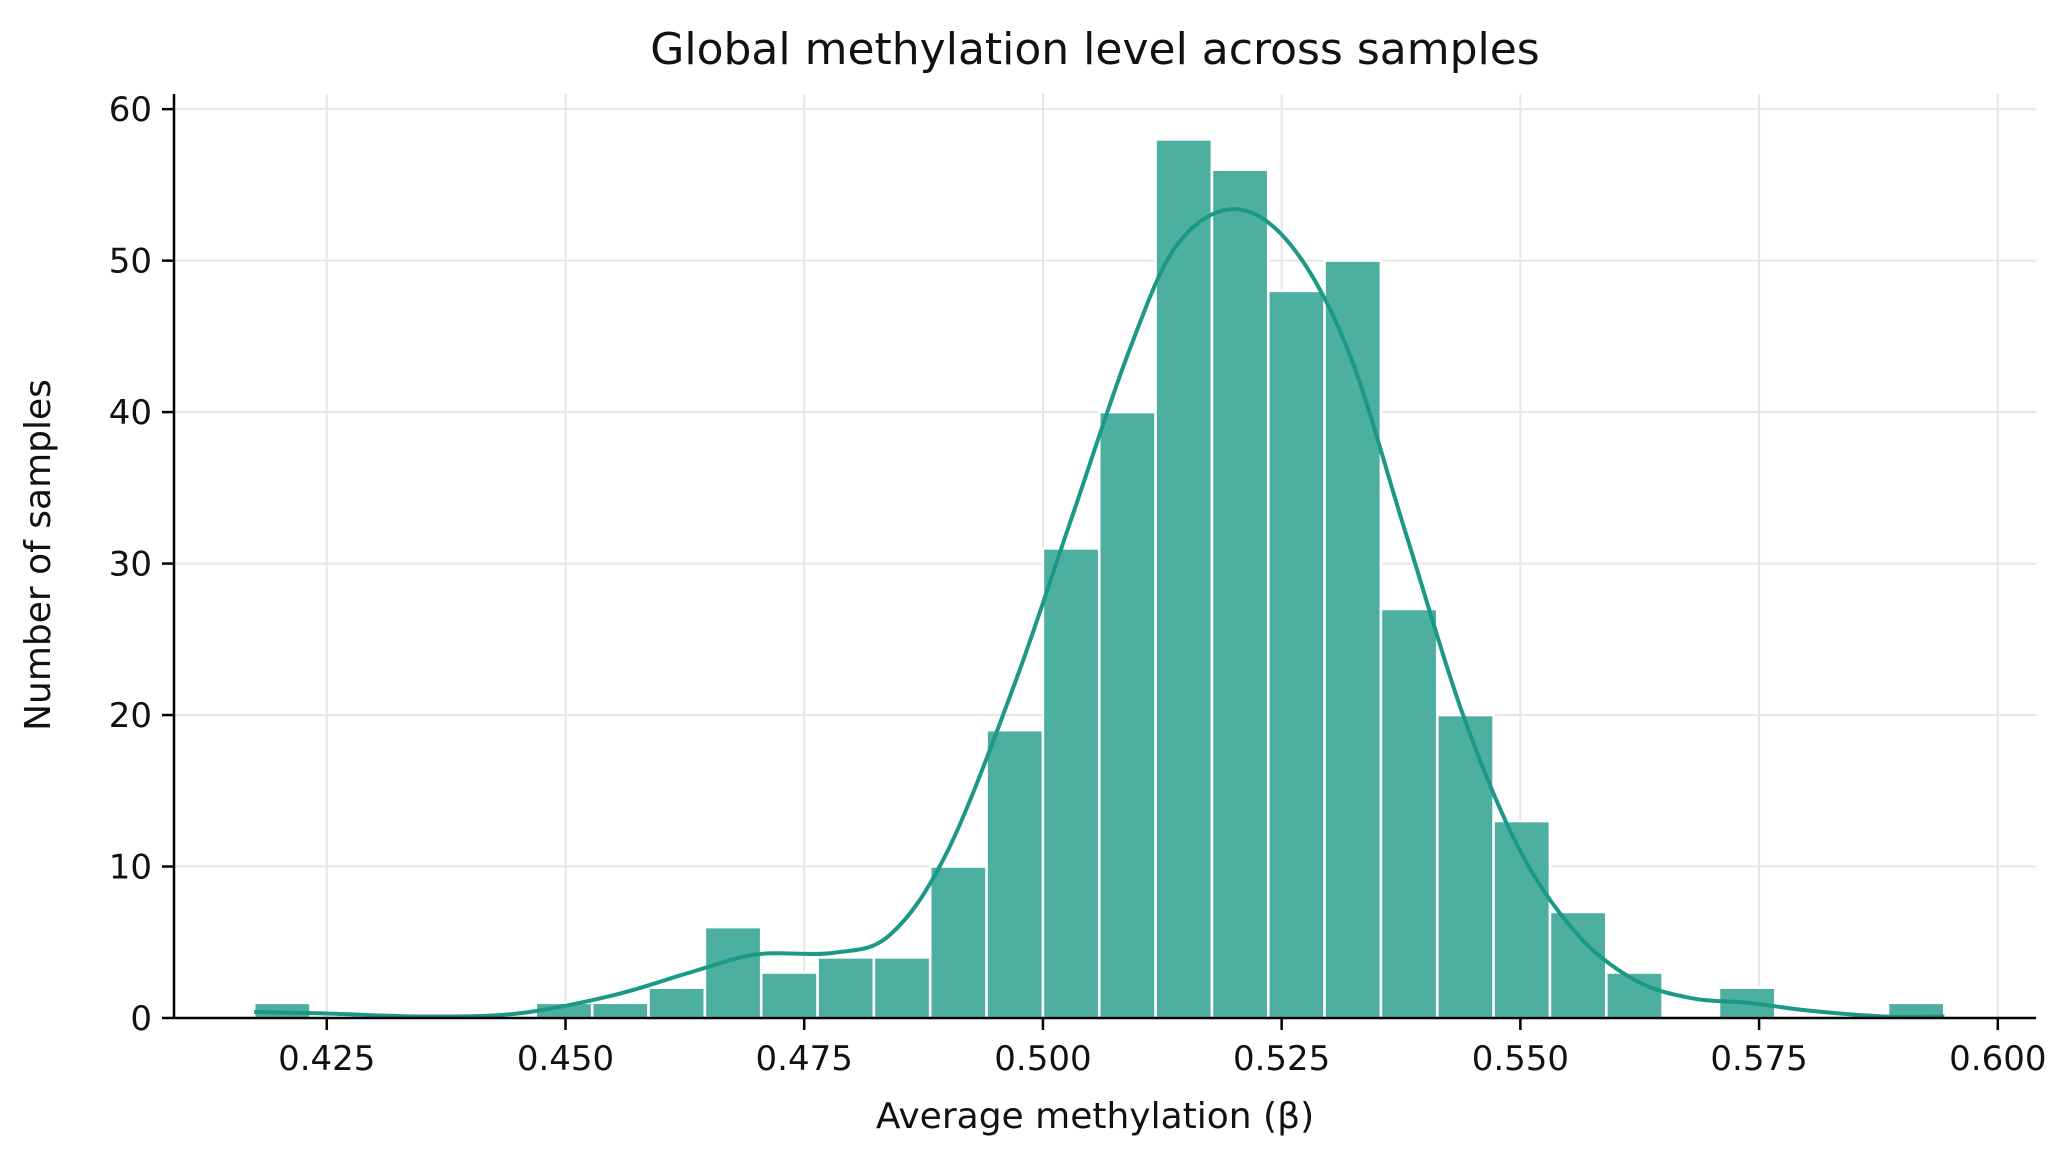  What do you see at coordinates (130, 262) in the screenshot?
I see `y-tick-label-5: 50` at bounding box center [130, 262].